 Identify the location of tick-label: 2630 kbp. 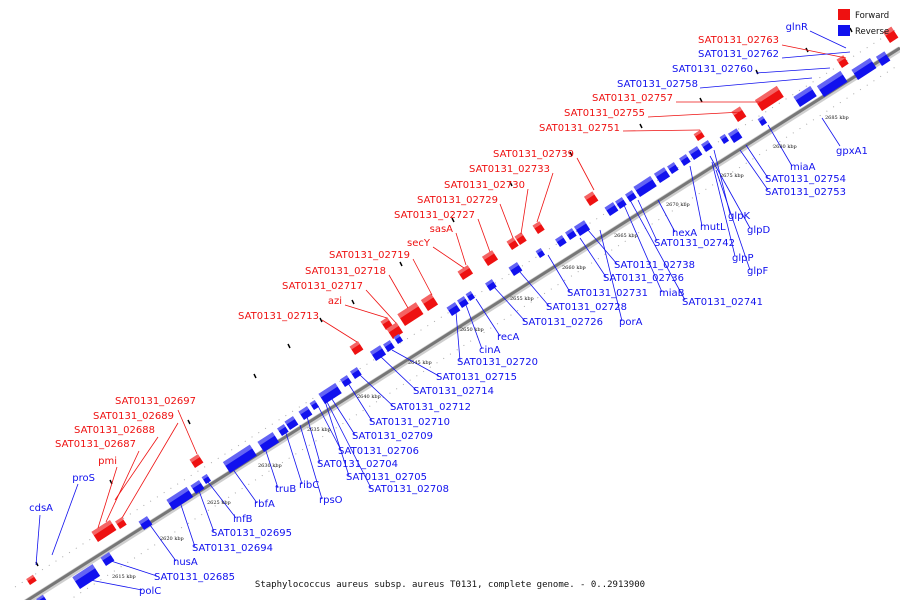
(270, 466).